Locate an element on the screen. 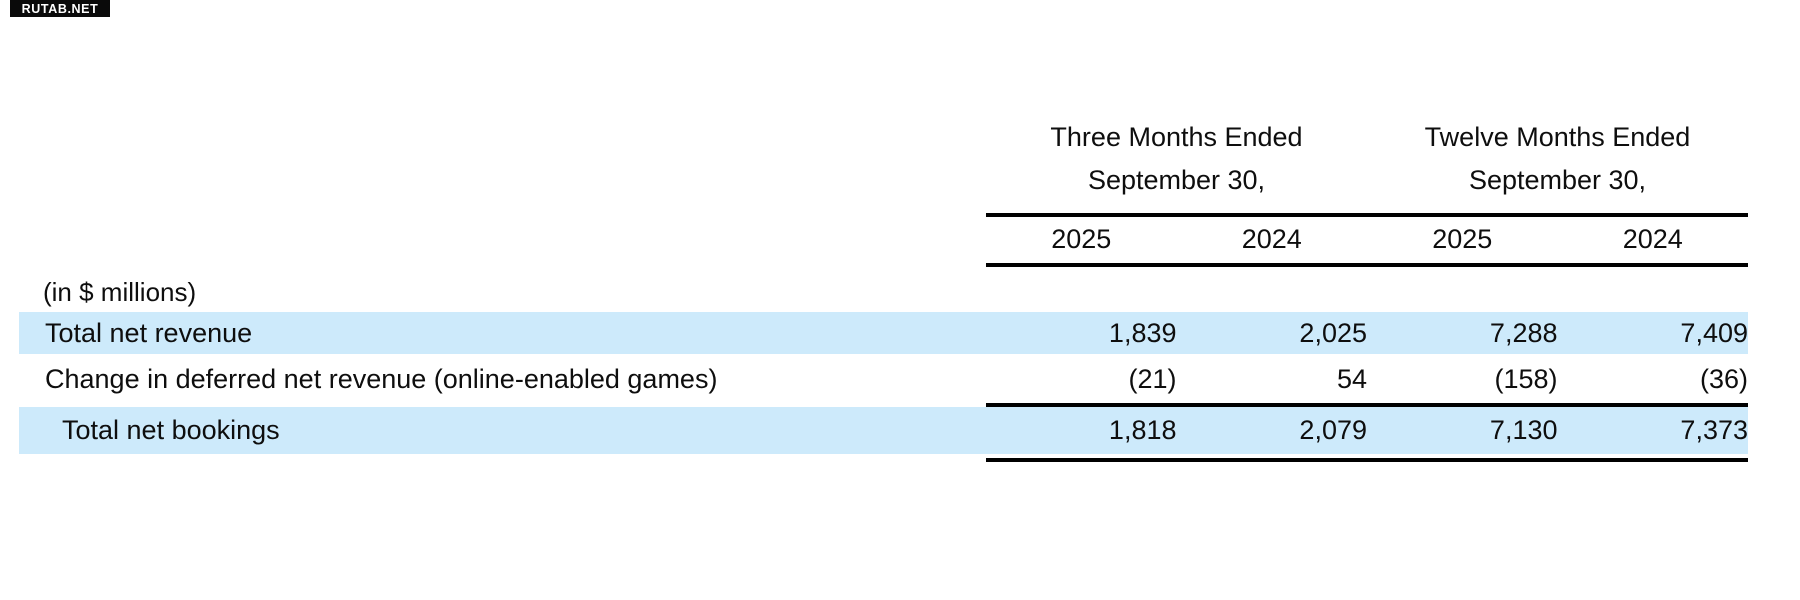  value-cell: 7,288 is located at coordinates (1523, 332).